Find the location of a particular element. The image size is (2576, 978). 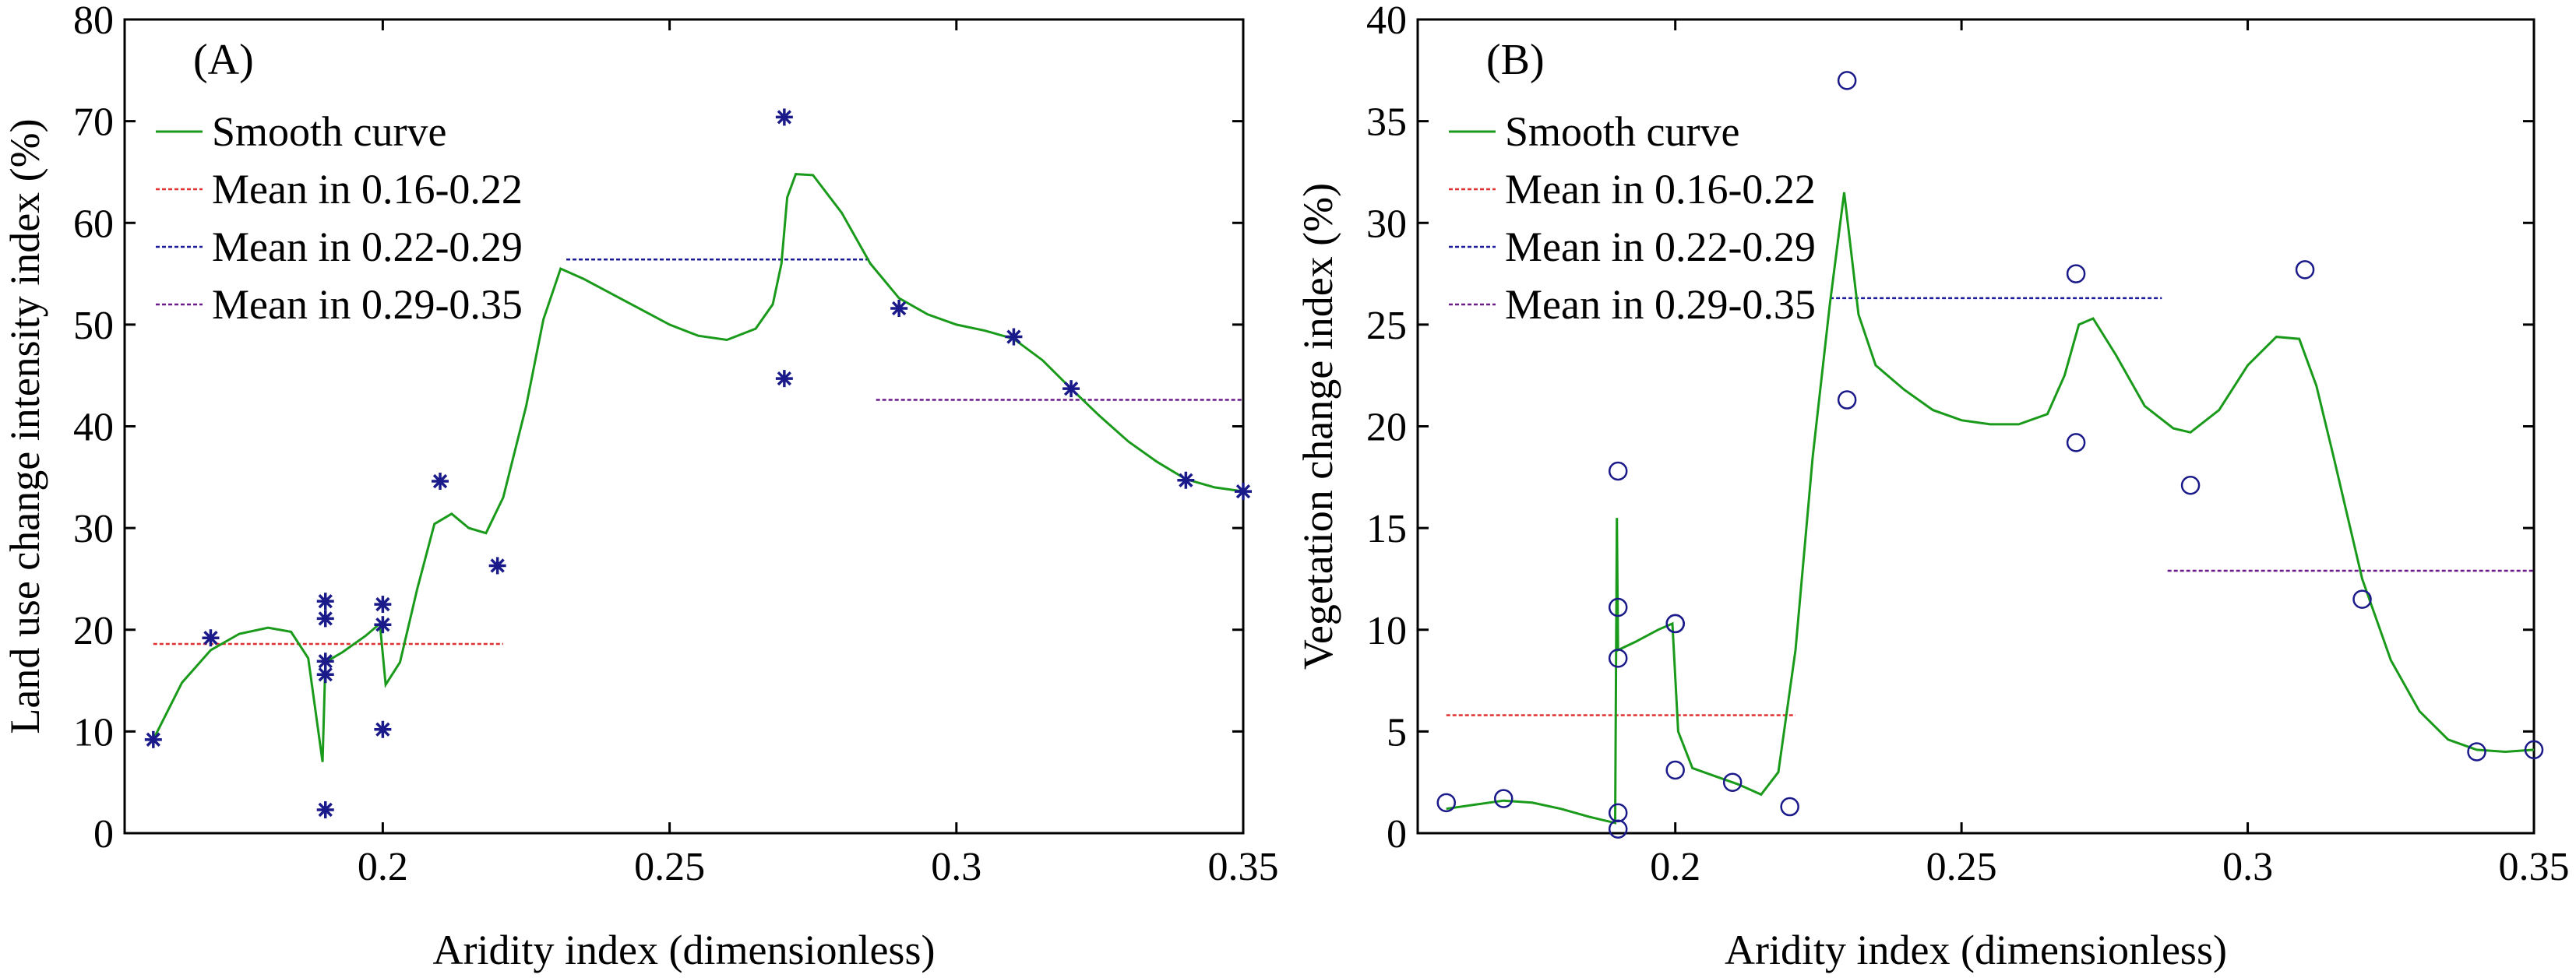

y-tick-label: 35 is located at coordinates (1386, 122).